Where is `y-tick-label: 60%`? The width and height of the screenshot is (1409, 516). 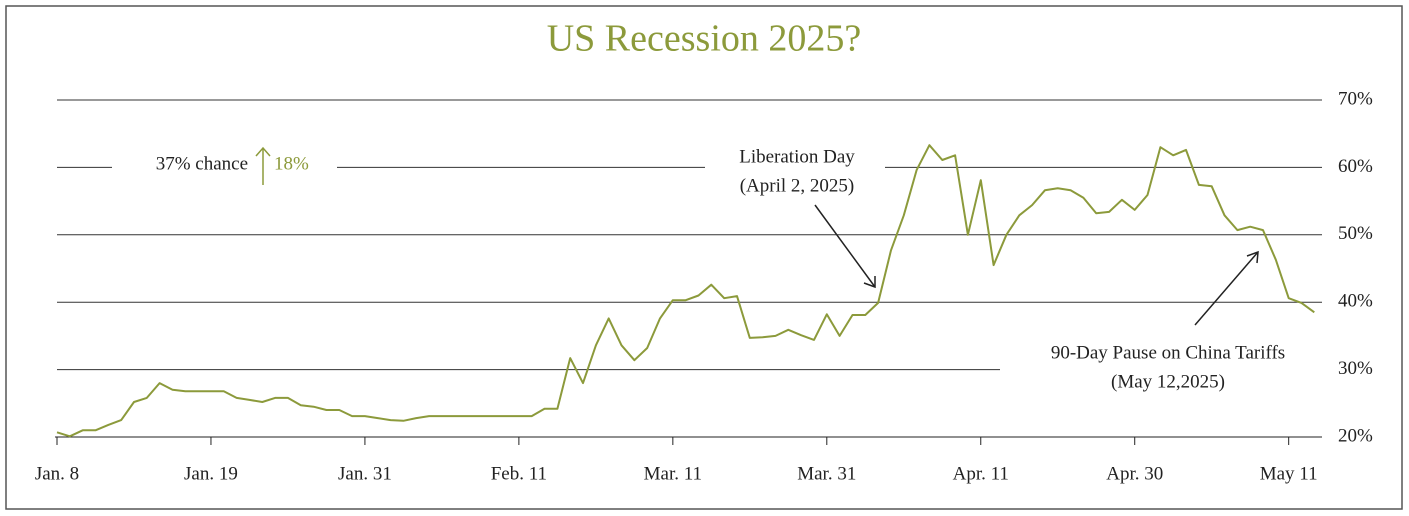 y-tick-label: 60% is located at coordinates (1355, 166).